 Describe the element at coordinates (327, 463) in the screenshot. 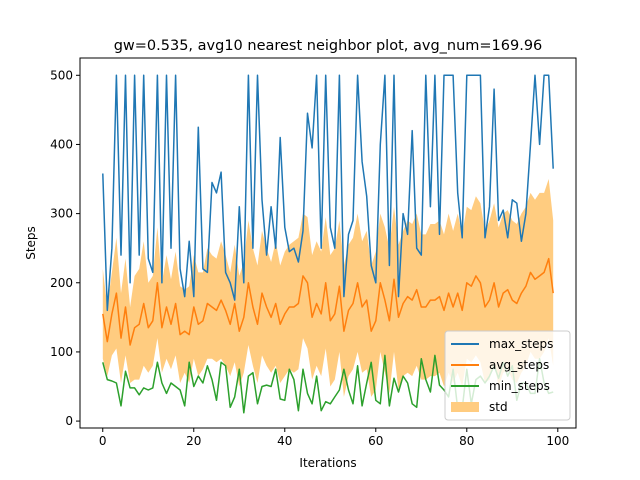

I see `x-axis-label: Iterations` at that location.